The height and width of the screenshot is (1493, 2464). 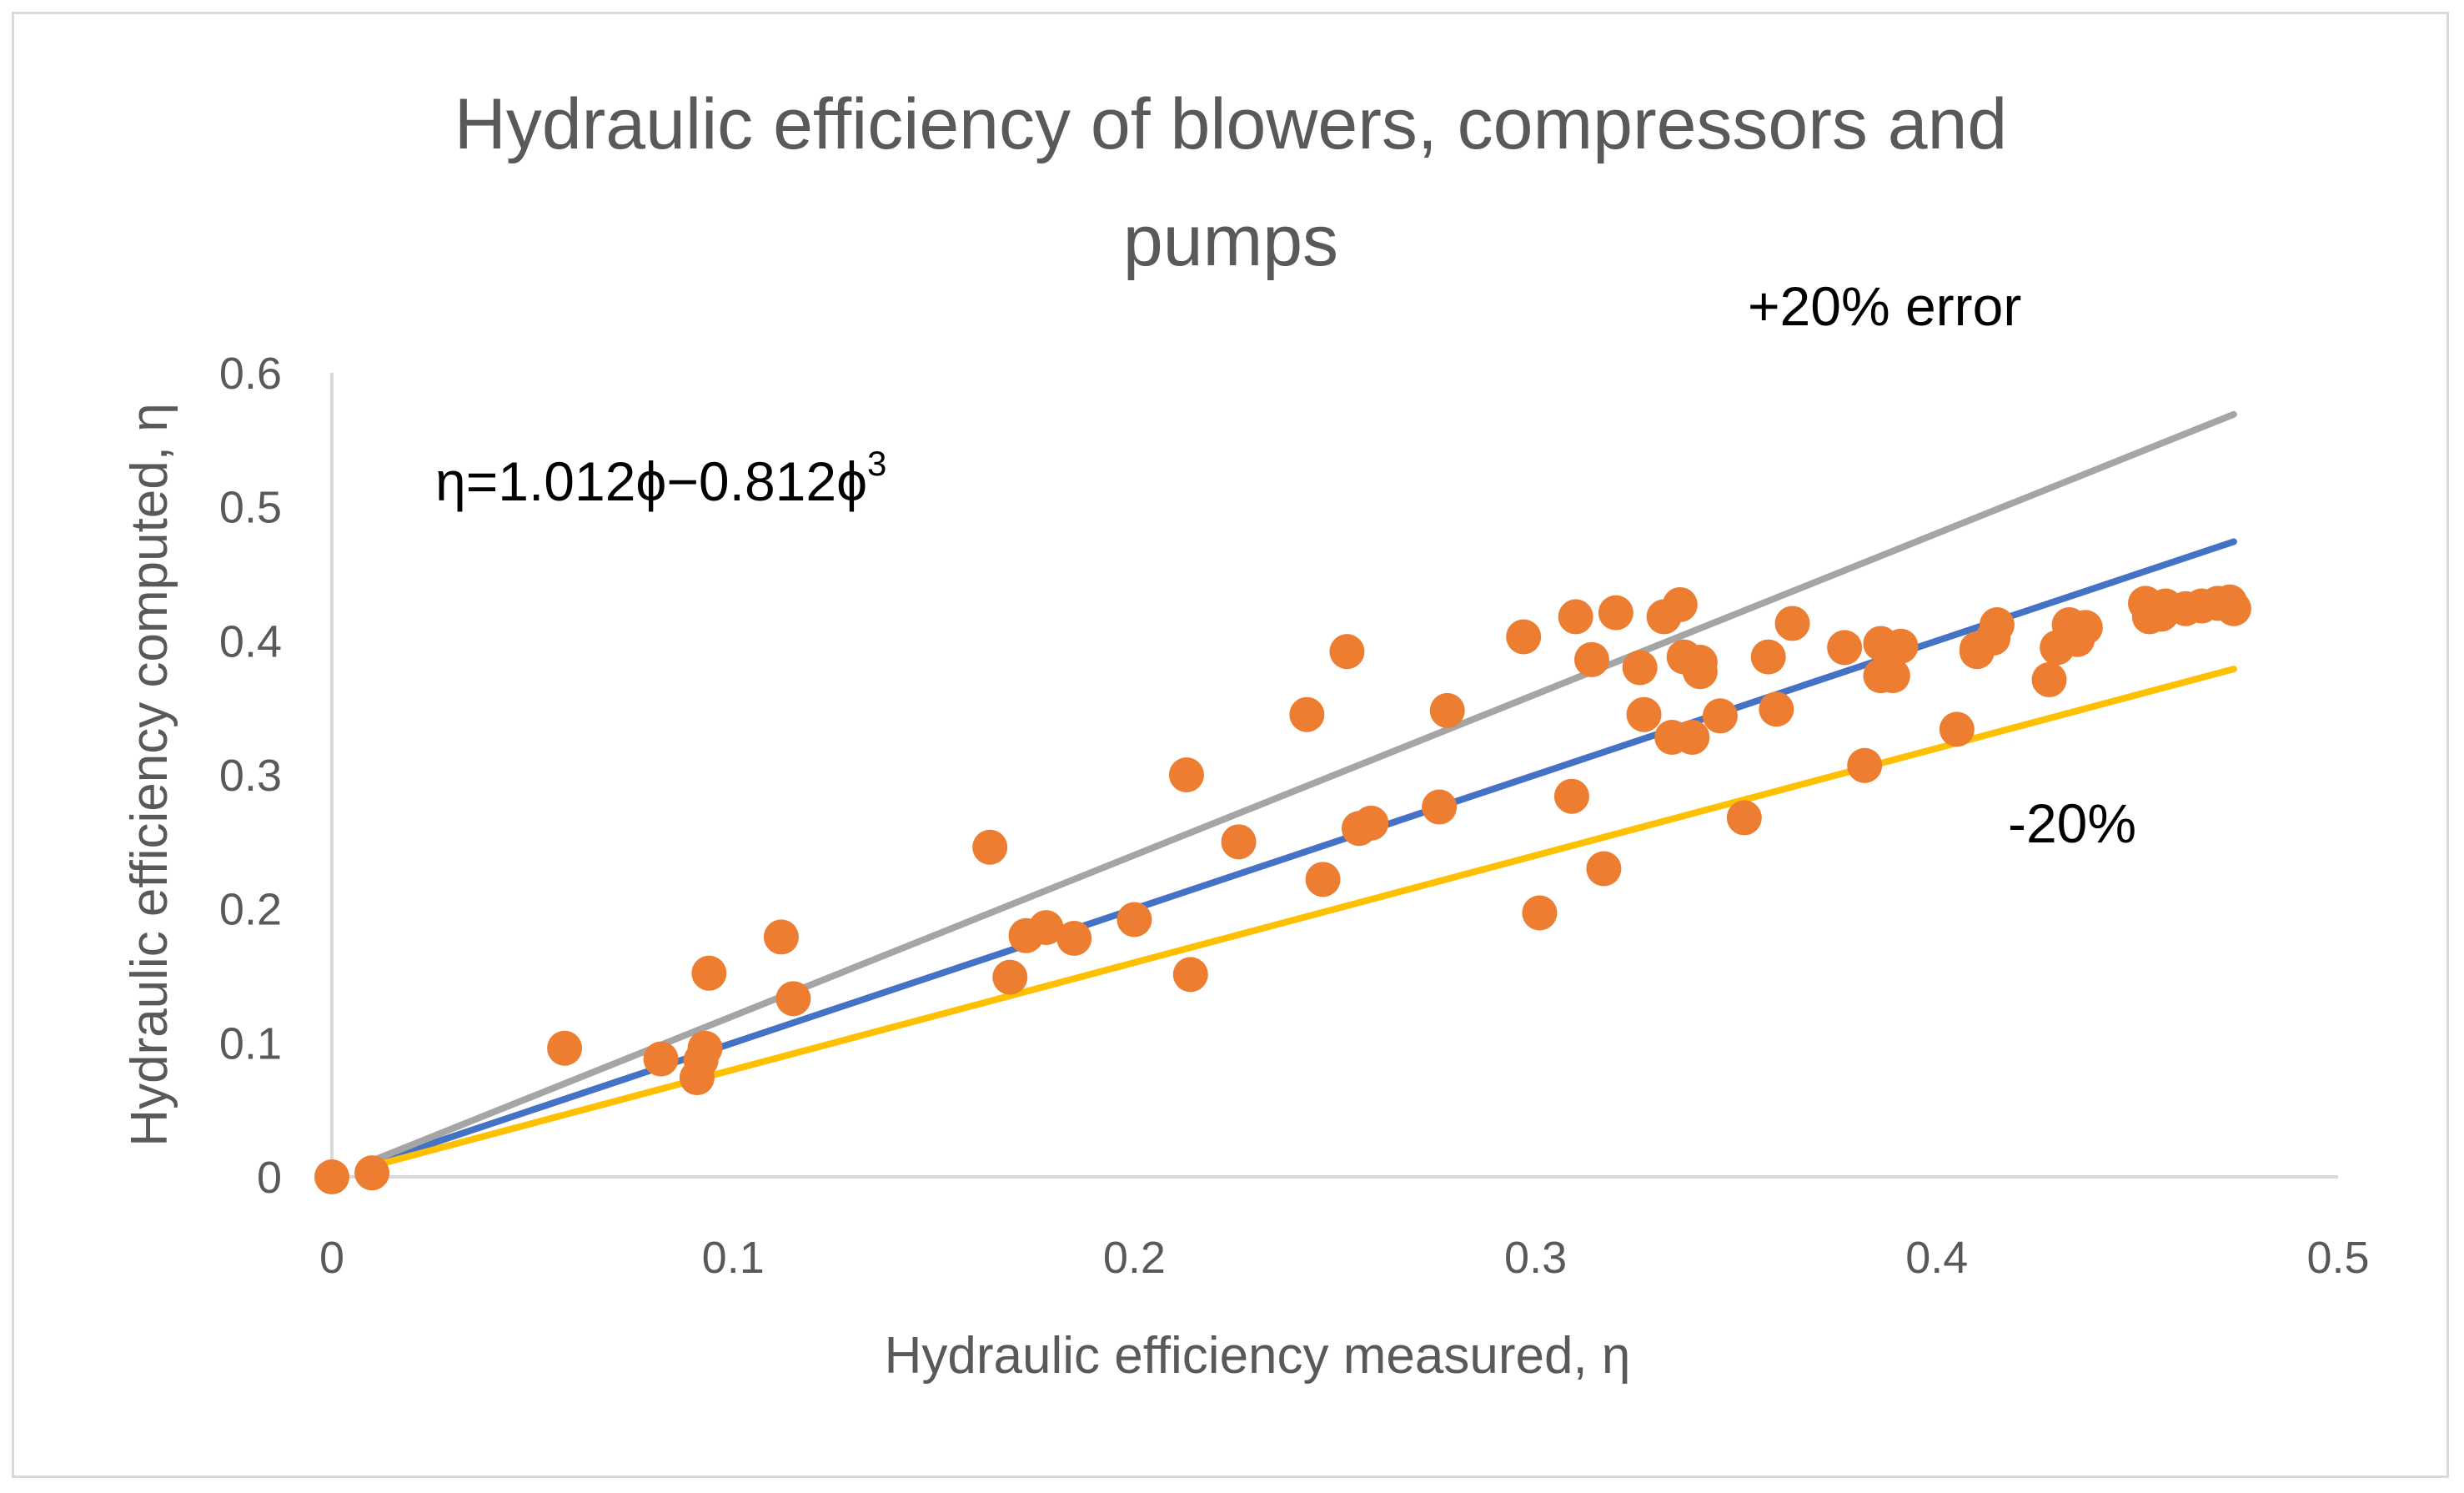 I want to click on chart-title-line-2: pumps, so click(x=1230, y=241).